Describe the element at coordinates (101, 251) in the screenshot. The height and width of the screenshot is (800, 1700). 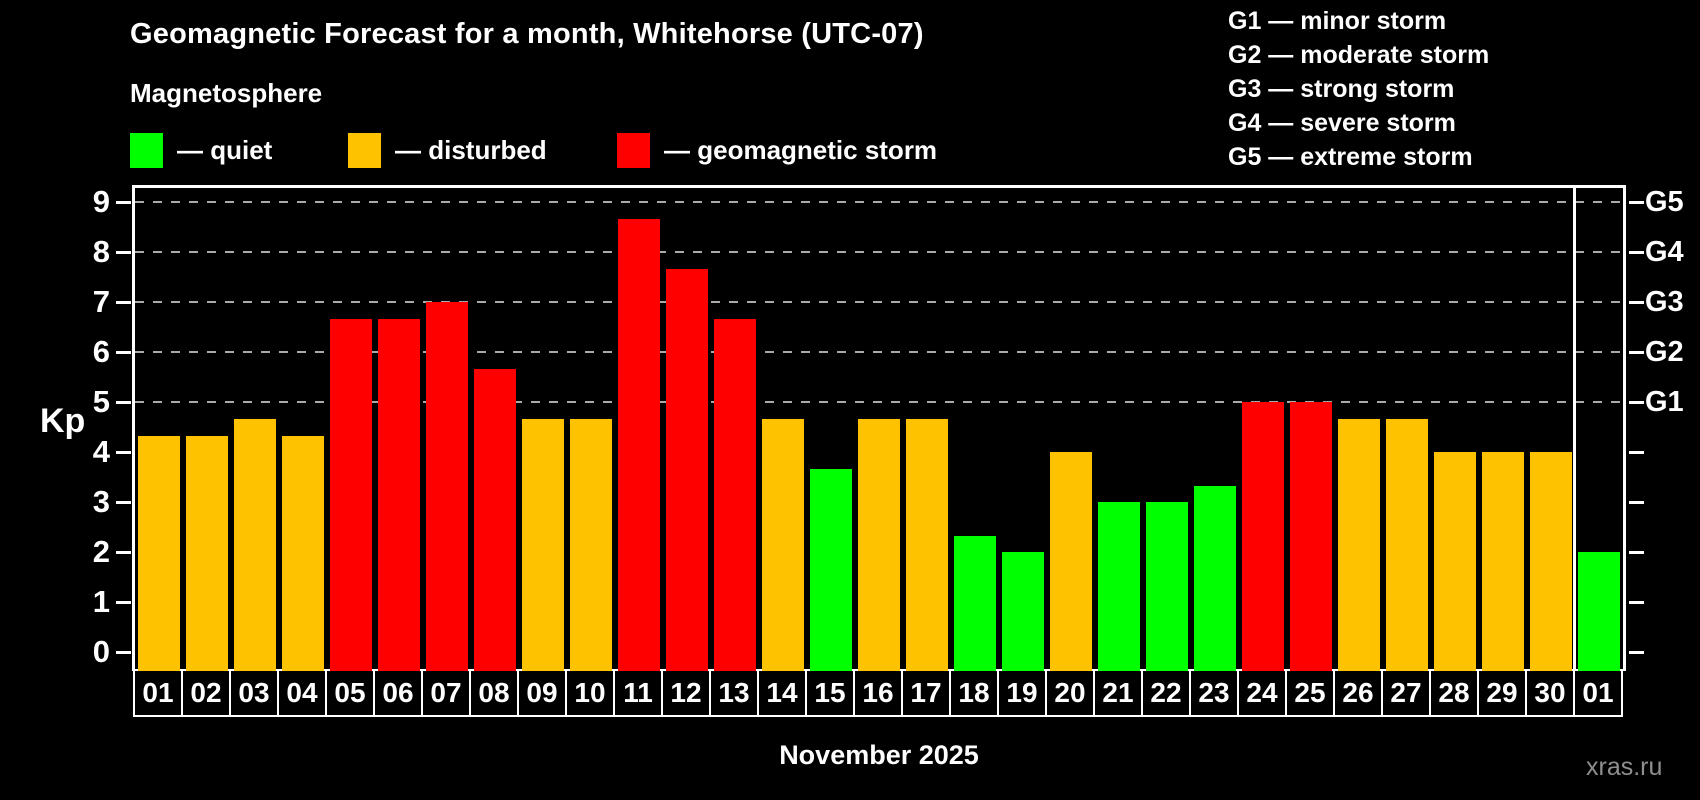
I see `y-axis-tick-label-8: 8` at that location.